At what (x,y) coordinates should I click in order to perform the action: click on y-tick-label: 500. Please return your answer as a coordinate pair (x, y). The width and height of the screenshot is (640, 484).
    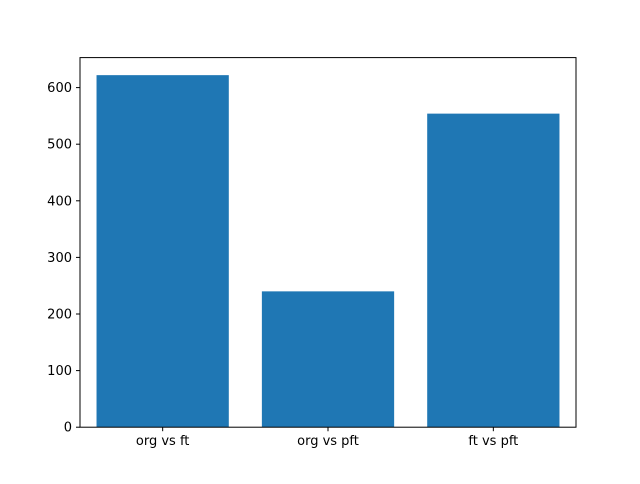
    Looking at the image, I should click on (59, 145).